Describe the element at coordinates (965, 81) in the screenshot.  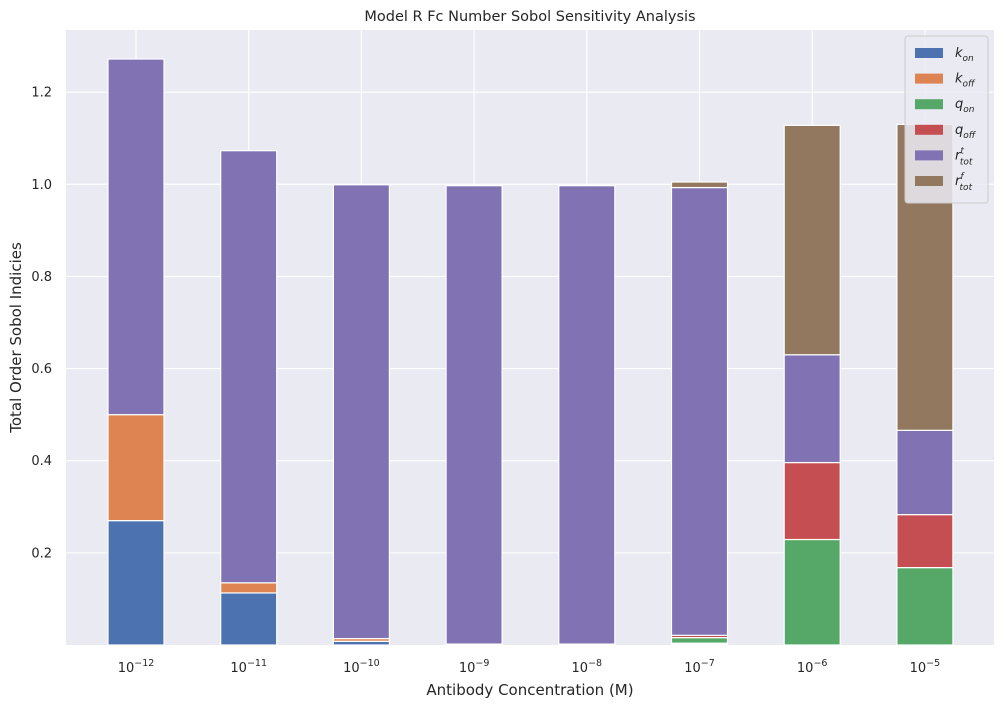
I see `legend-label: koff` at that location.